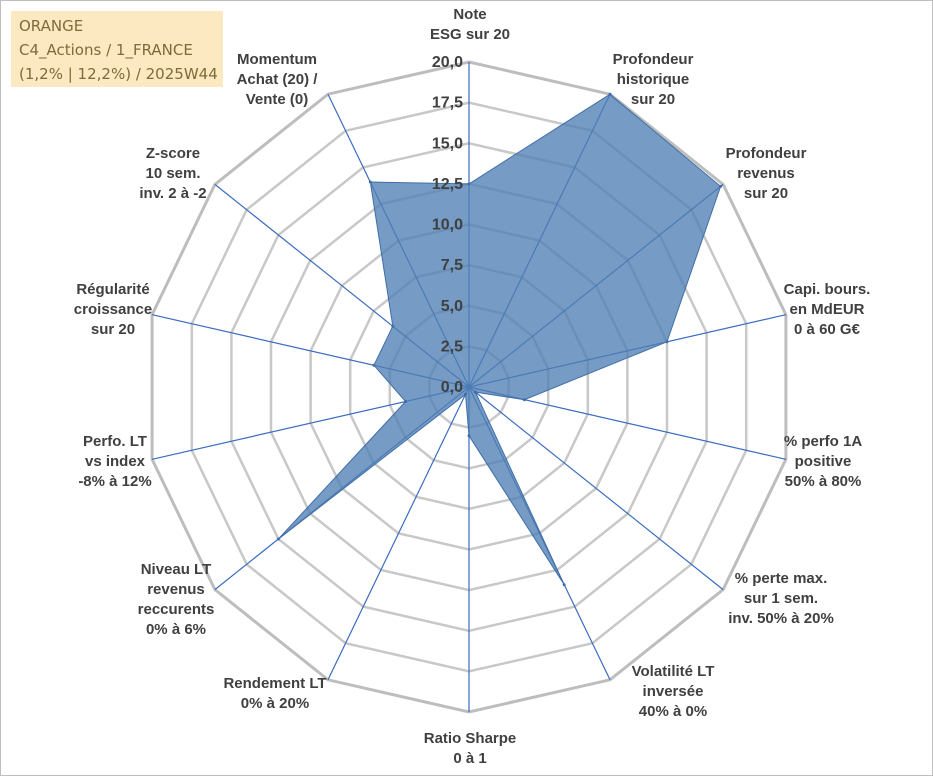  What do you see at coordinates (827, 289) in the screenshot?
I see `axis-label-line: Capi. bours.` at bounding box center [827, 289].